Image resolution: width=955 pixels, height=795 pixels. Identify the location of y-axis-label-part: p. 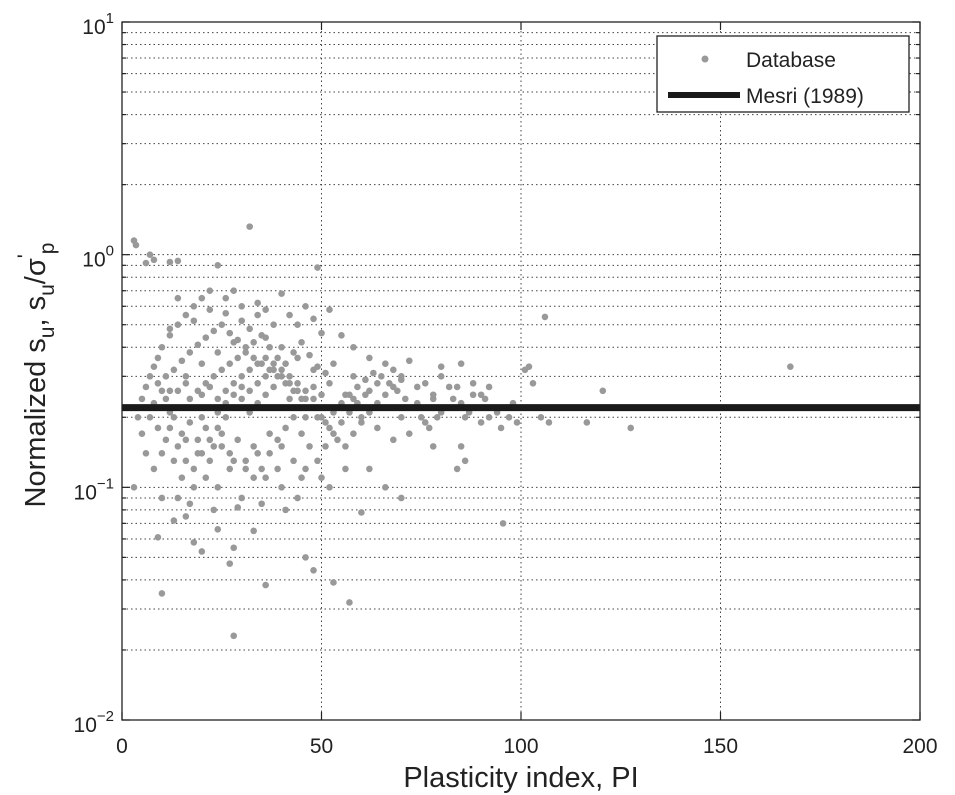
(47, 249).